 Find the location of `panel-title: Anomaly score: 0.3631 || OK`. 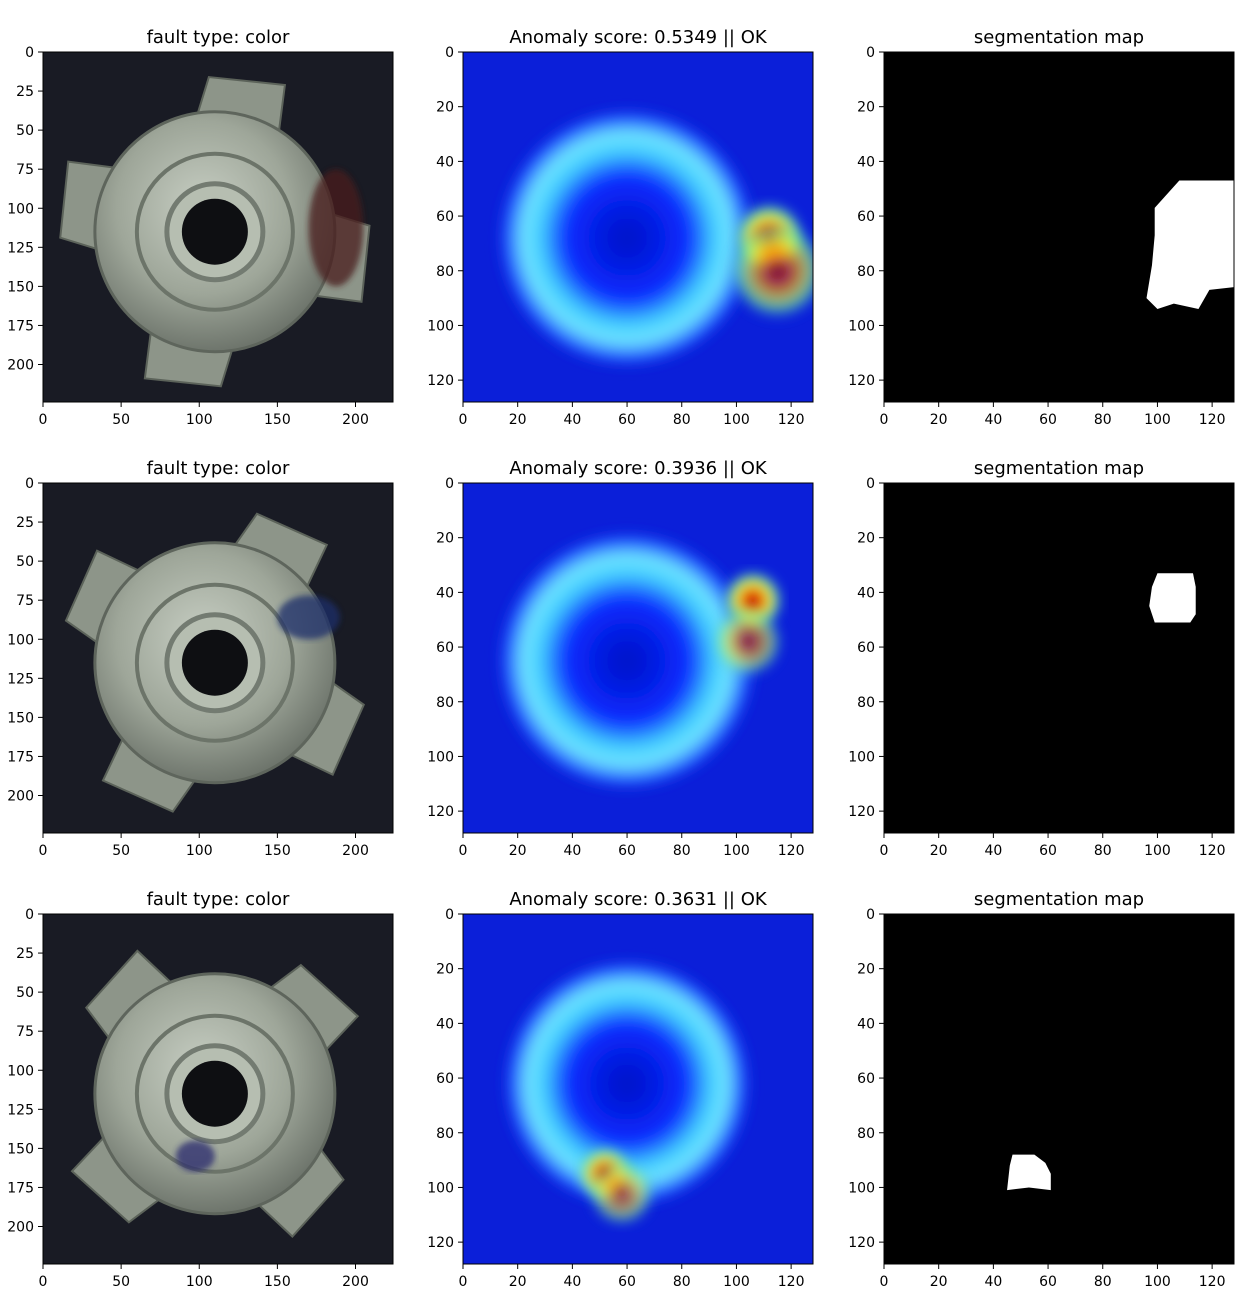

panel-title: Anomaly score: 0.3631 || OK is located at coordinates (638, 899).